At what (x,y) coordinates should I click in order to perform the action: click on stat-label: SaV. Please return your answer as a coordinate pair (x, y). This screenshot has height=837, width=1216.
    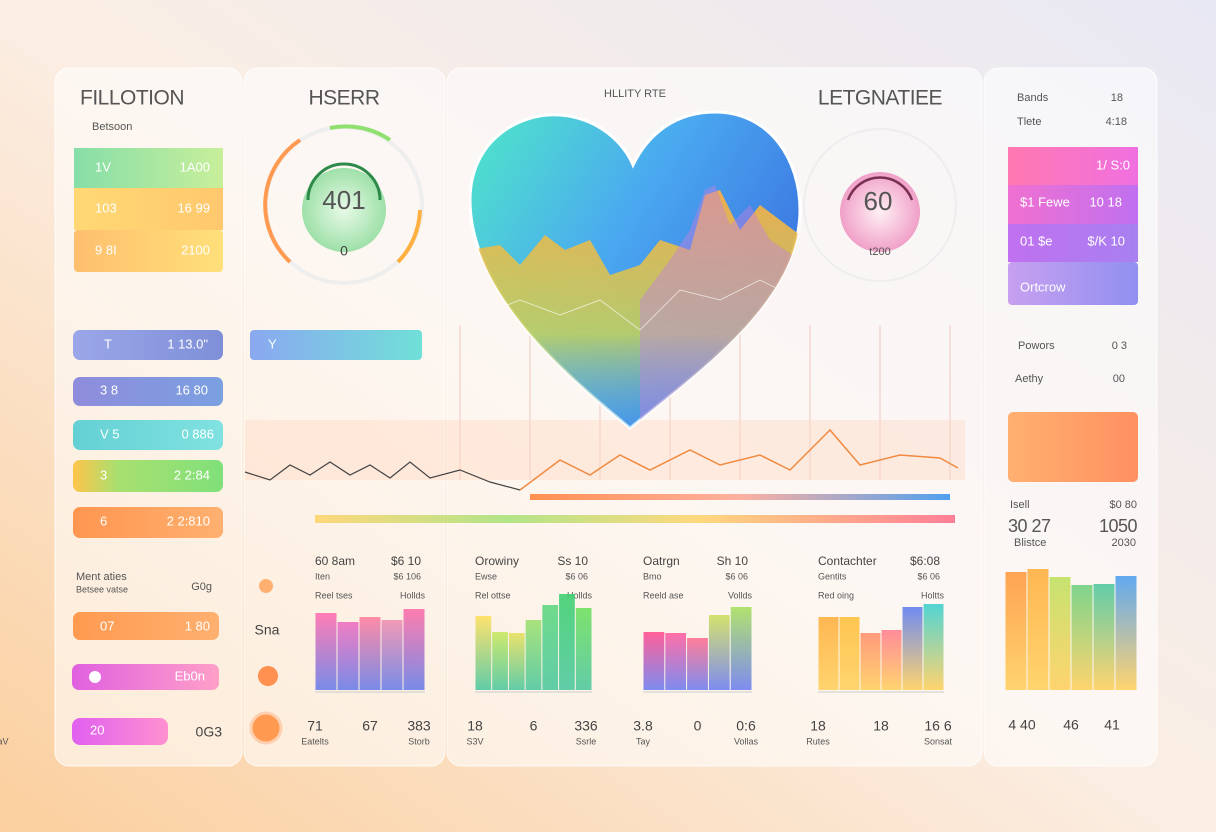
    Looking at the image, I should click on (4, 741).